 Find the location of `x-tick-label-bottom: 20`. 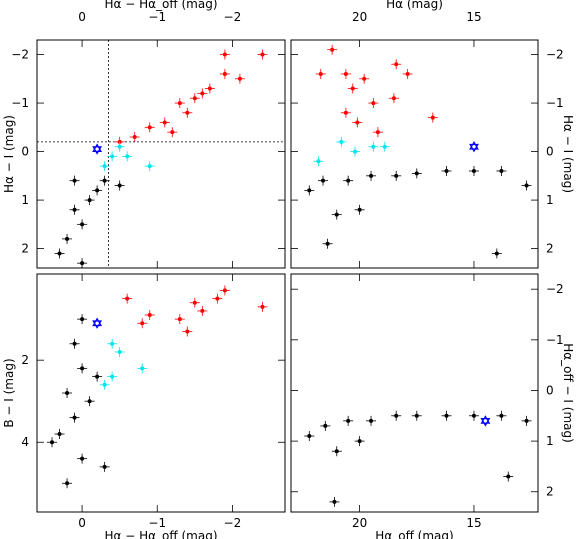

x-tick-label-bottom: 20 is located at coordinates (359, 523).